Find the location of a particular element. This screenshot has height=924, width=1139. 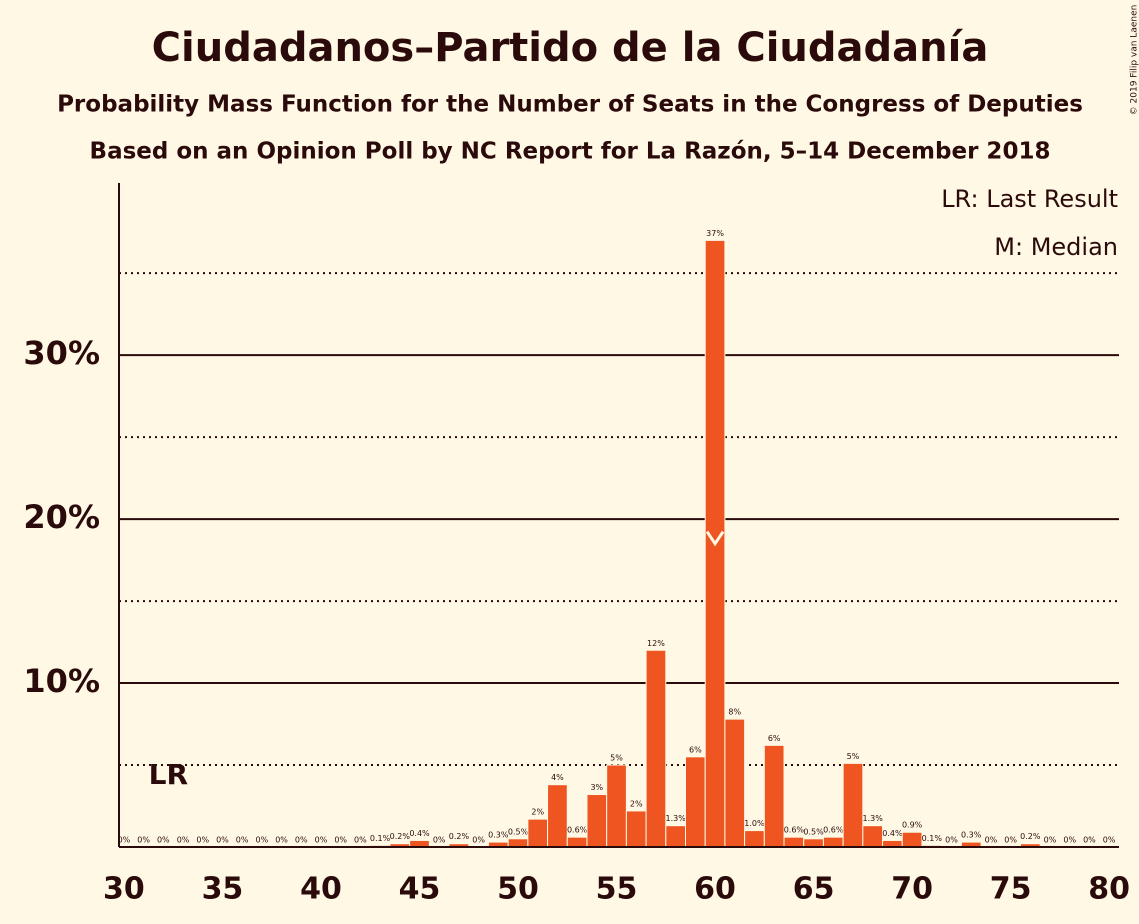

x-tick-label: 55 is located at coordinates (617, 889).